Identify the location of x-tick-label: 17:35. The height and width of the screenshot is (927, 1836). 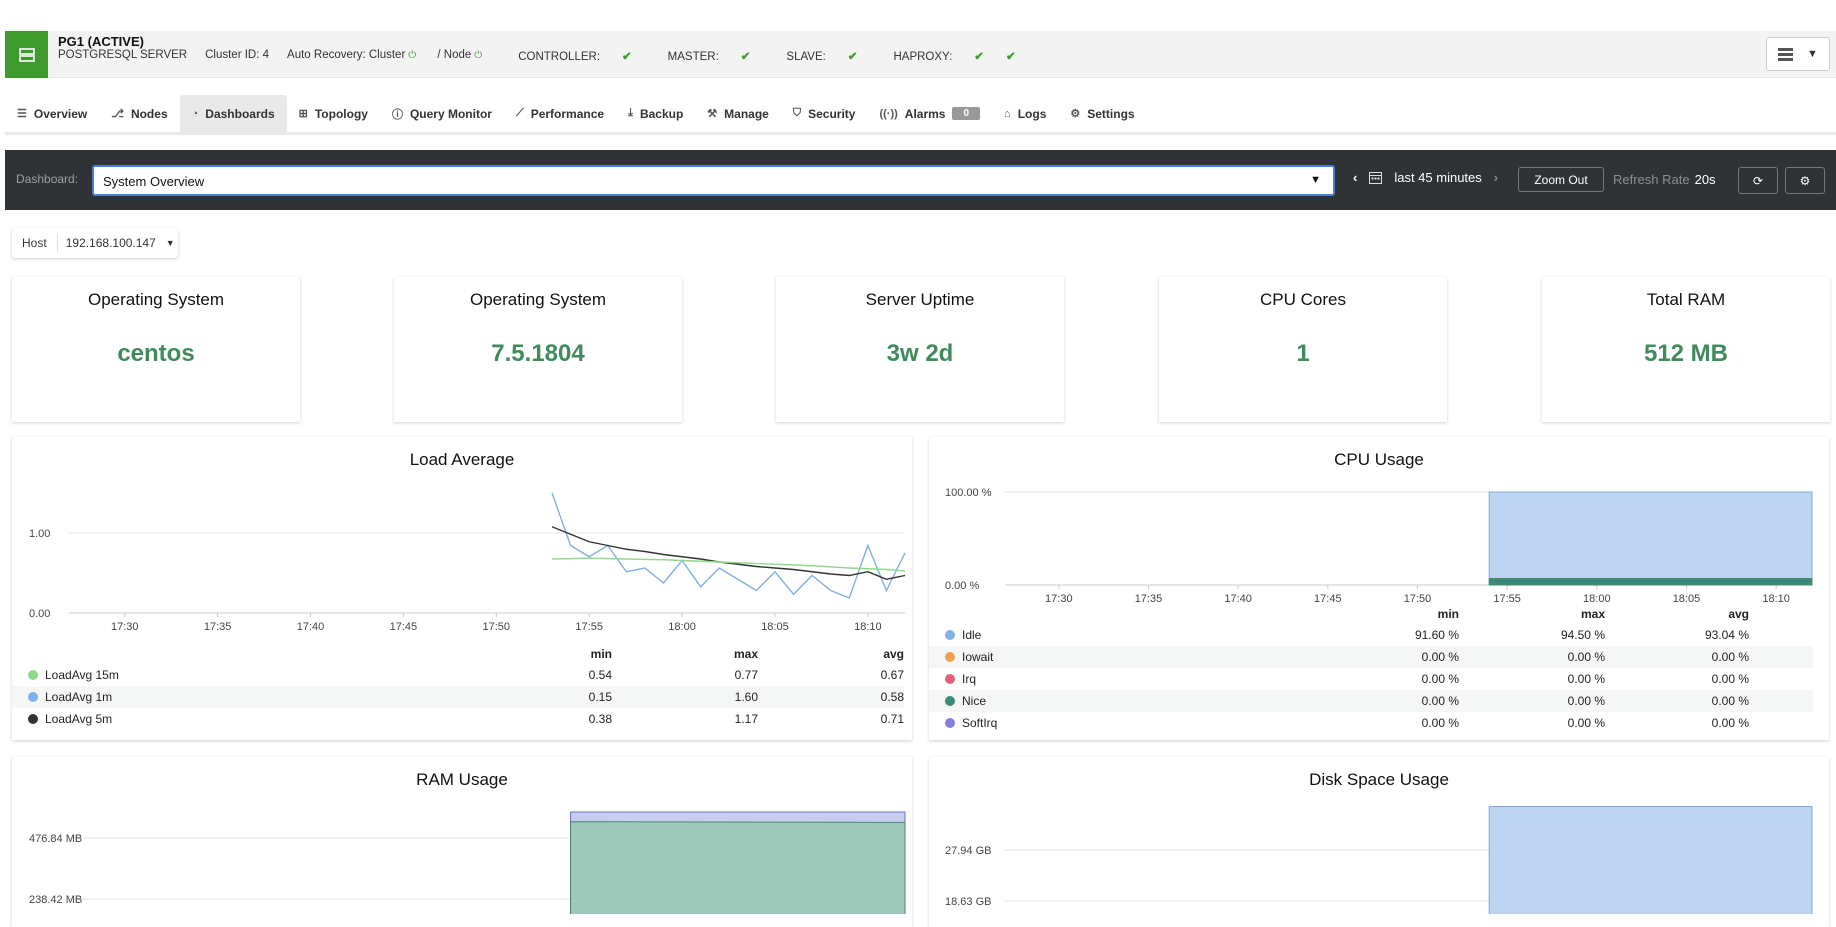
(1149, 599).